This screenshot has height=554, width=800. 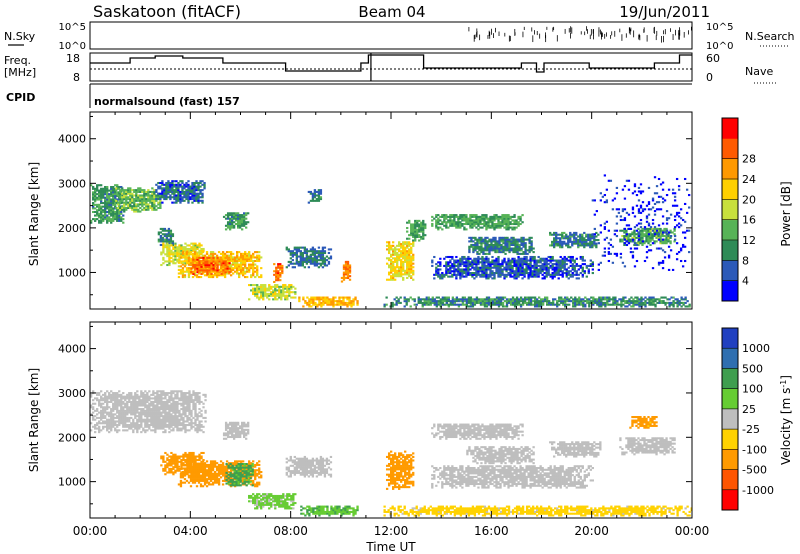 What do you see at coordinates (770, 36) in the screenshot?
I see `nsearch-label: N.Search` at bounding box center [770, 36].